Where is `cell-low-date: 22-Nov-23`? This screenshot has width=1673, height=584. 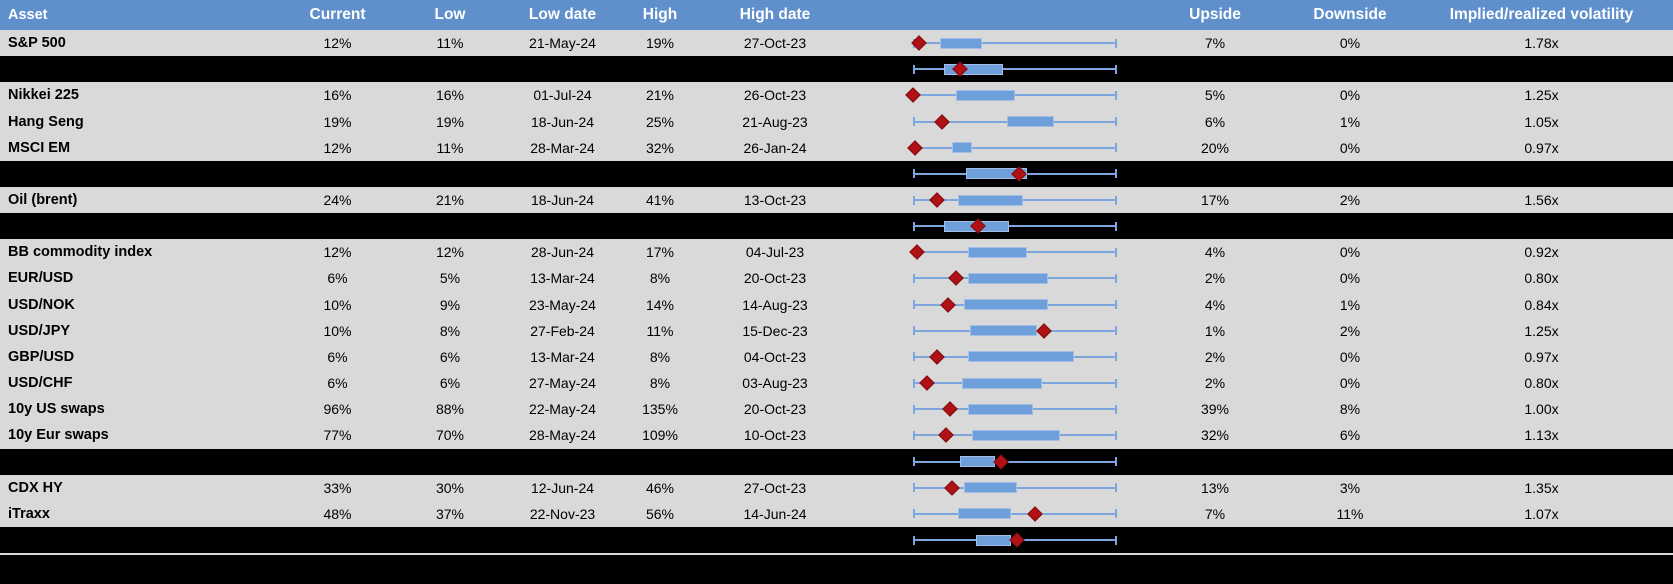 cell-low-date: 22-Nov-23 is located at coordinates (562, 513).